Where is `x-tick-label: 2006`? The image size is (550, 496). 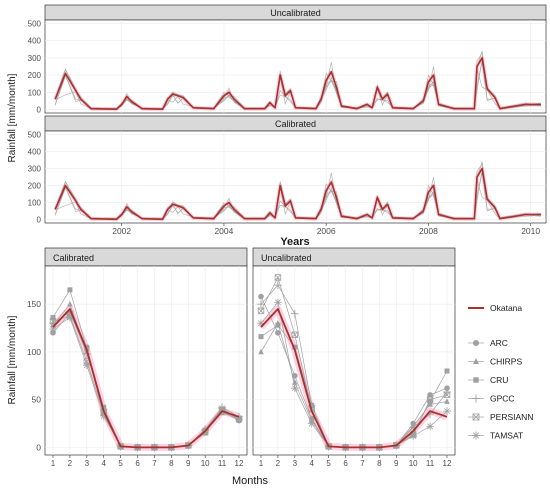 x-tick-label: 2006 is located at coordinates (326, 231).